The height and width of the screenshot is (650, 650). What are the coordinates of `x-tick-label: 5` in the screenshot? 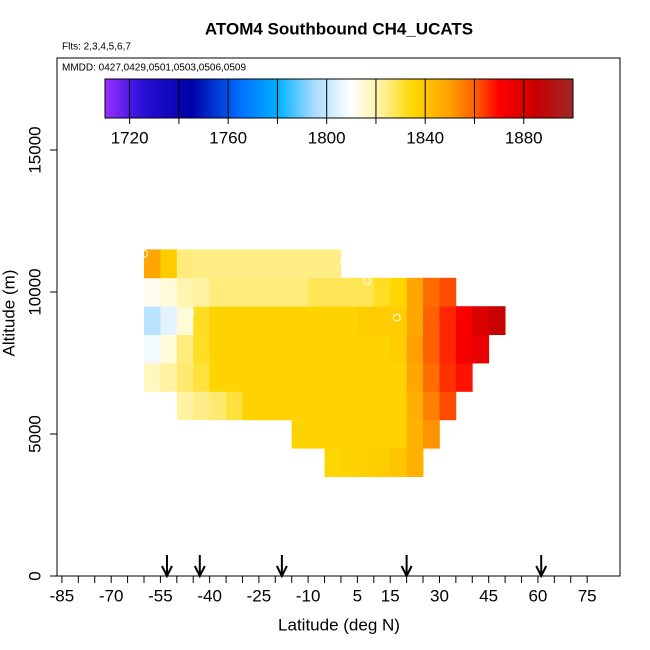 It's located at (357, 595).